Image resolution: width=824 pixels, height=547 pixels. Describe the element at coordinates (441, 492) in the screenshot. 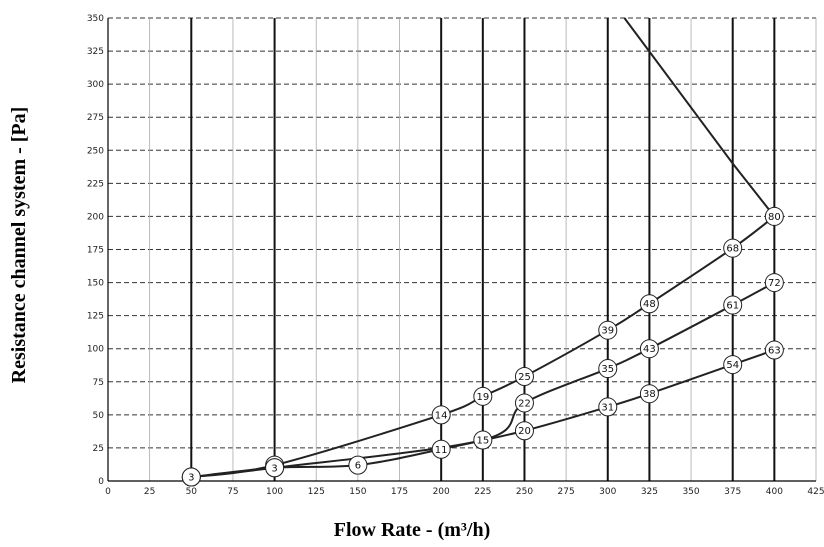

I see `x-tick-label: 200` at that location.